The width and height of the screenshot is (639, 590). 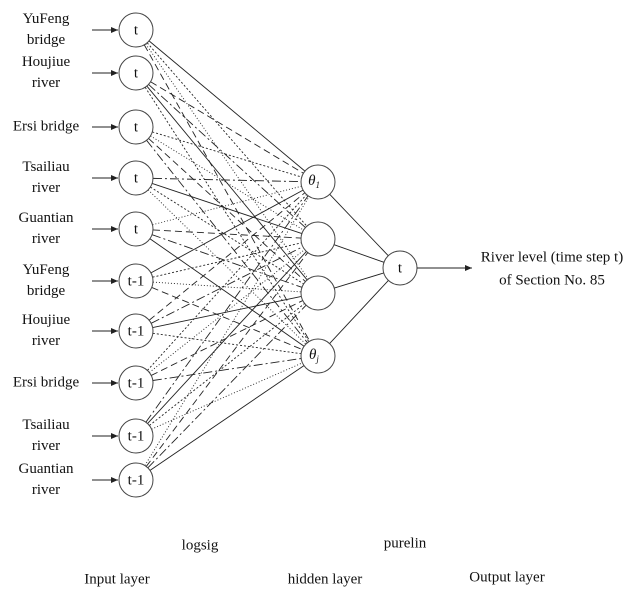 What do you see at coordinates (552, 280) in the screenshot?
I see `output-target: of Section No. 85` at bounding box center [552, 280].